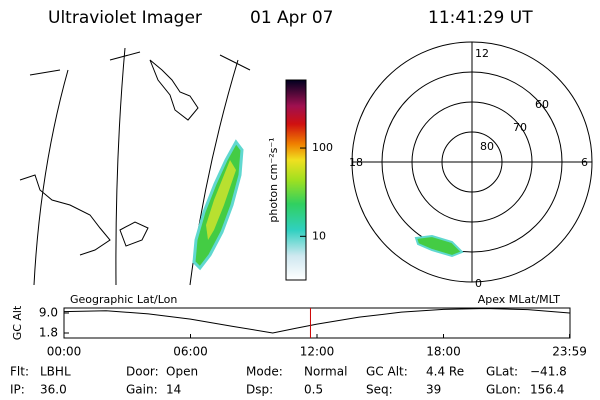  Describe the element at coordinates (547, 390) in the screenshot. I see `footer-value: 156.4` at that location.